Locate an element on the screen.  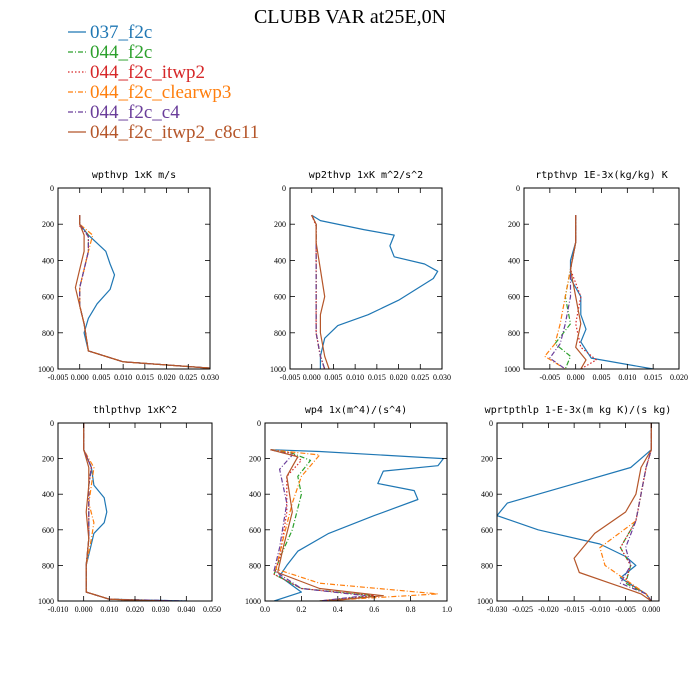
x-tick-label: 0.0 is located at coordinates (265, 609).